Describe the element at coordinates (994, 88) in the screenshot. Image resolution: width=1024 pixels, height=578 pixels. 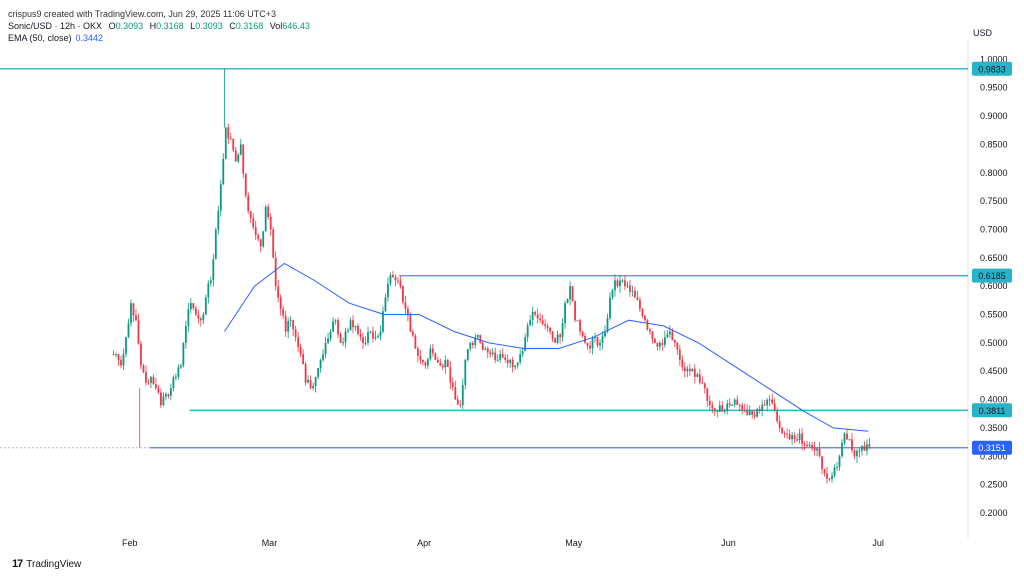
I see `y-tick-label: 0.9500` at that location.